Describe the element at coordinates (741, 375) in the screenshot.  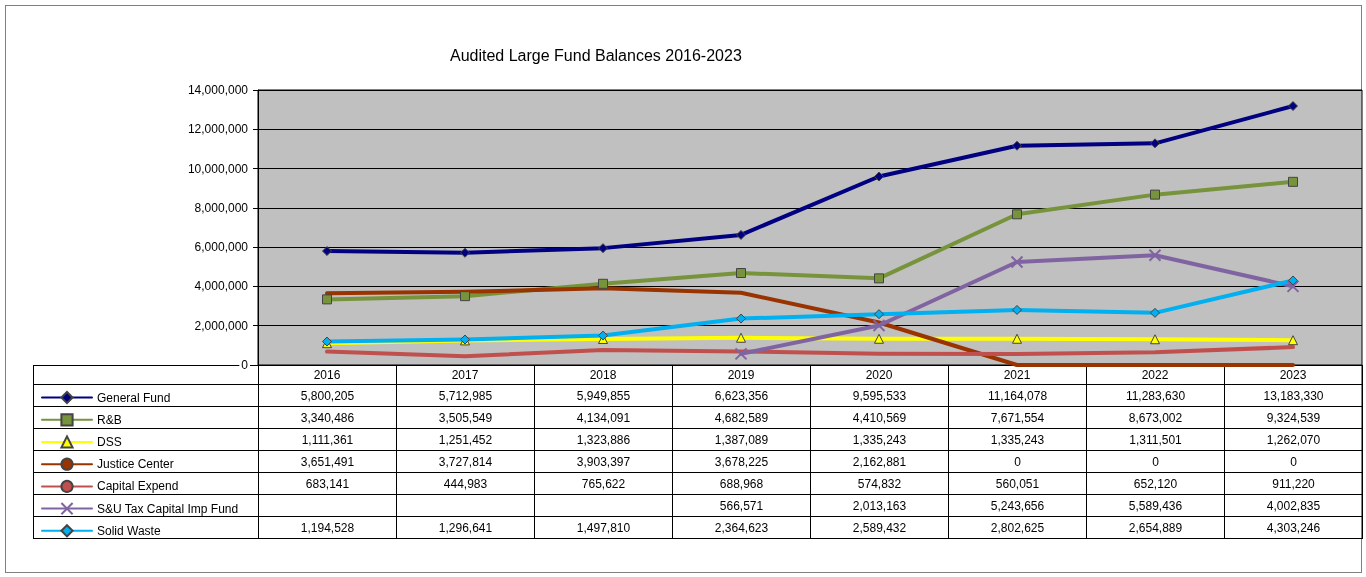
I see `x-tick-label: 2019` at that location.